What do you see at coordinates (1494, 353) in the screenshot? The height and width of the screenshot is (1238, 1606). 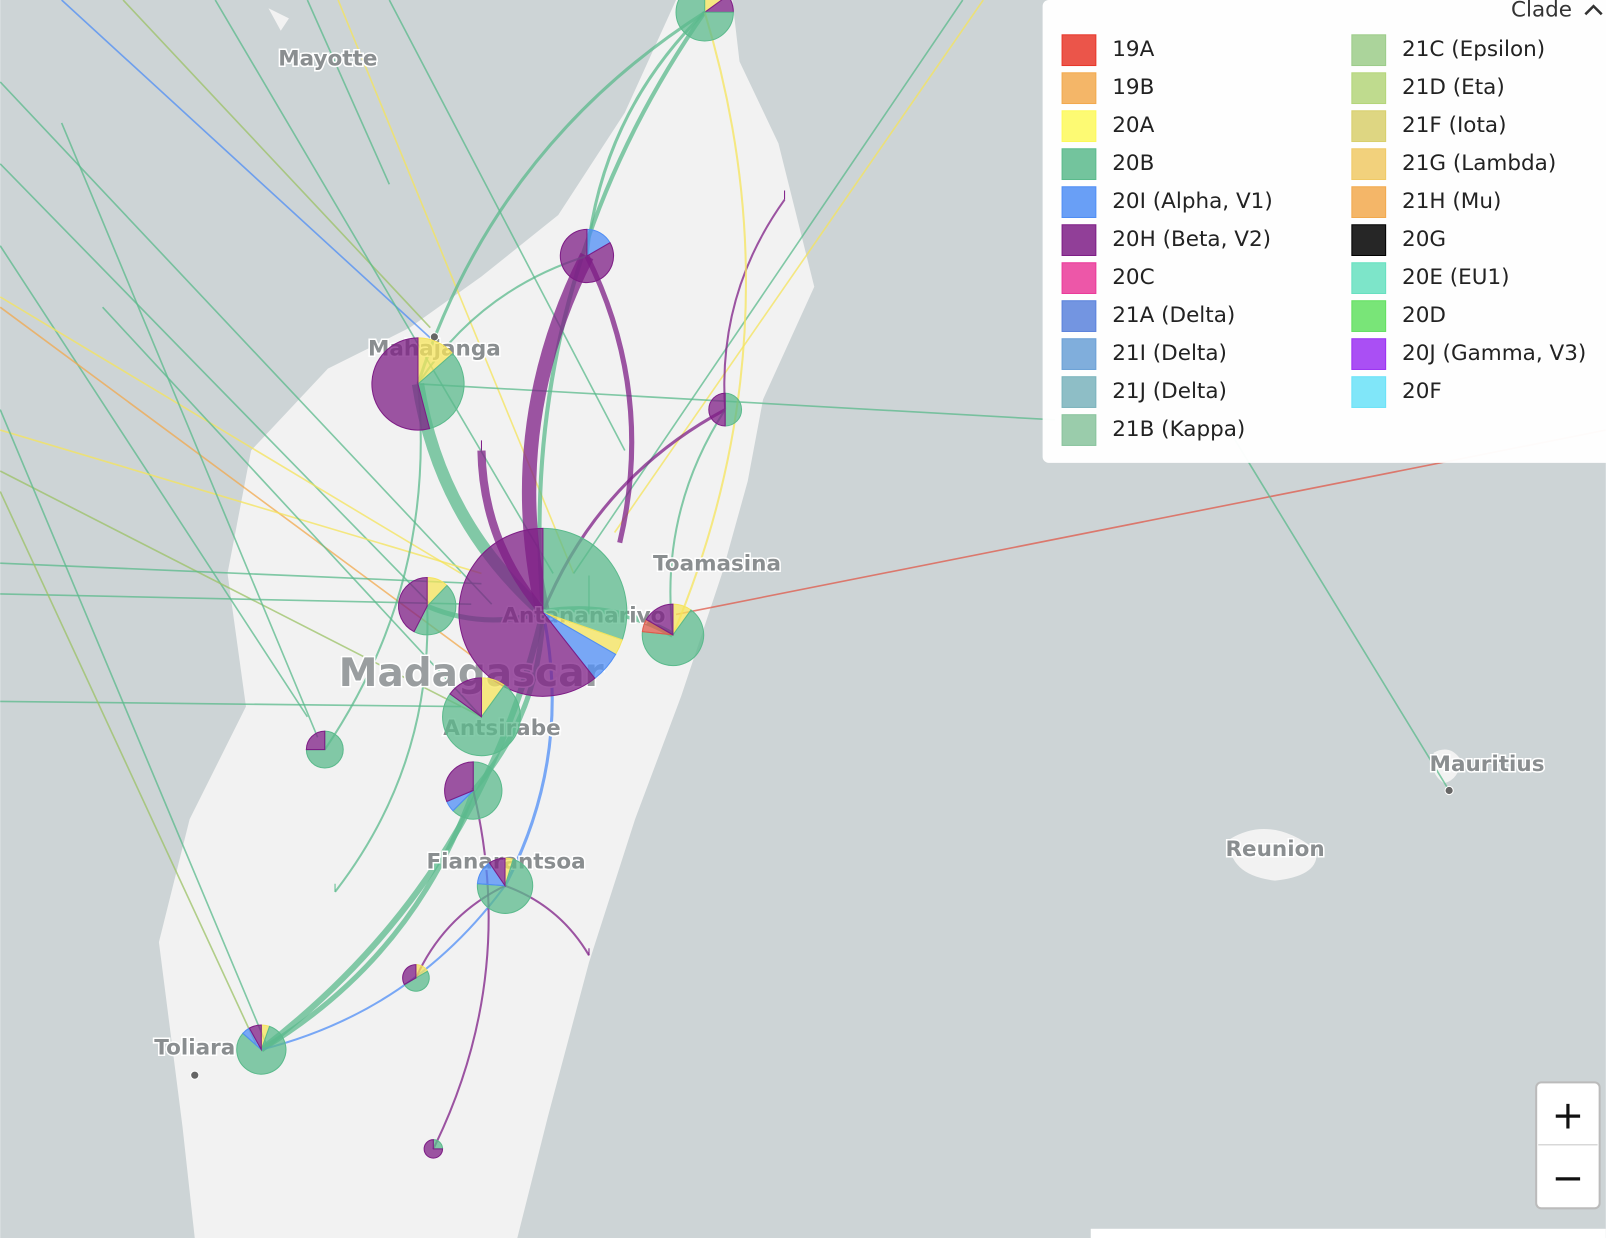 I see `legend-label: 20J (Gamma, V3)` at bounding box center [1494, 353].